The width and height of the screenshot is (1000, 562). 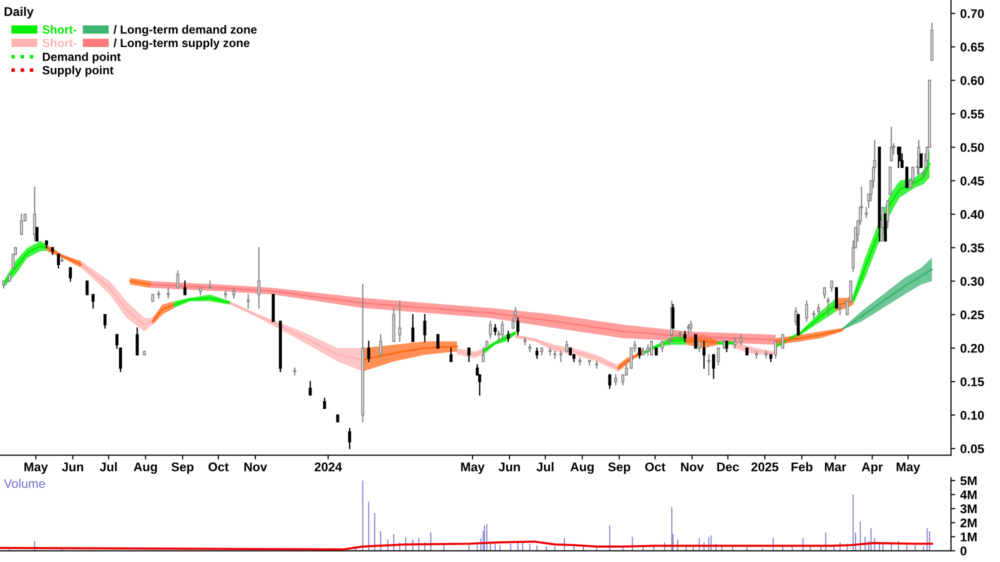 I want to click on x-tick-label: 2024, so click(x=328, y=467).